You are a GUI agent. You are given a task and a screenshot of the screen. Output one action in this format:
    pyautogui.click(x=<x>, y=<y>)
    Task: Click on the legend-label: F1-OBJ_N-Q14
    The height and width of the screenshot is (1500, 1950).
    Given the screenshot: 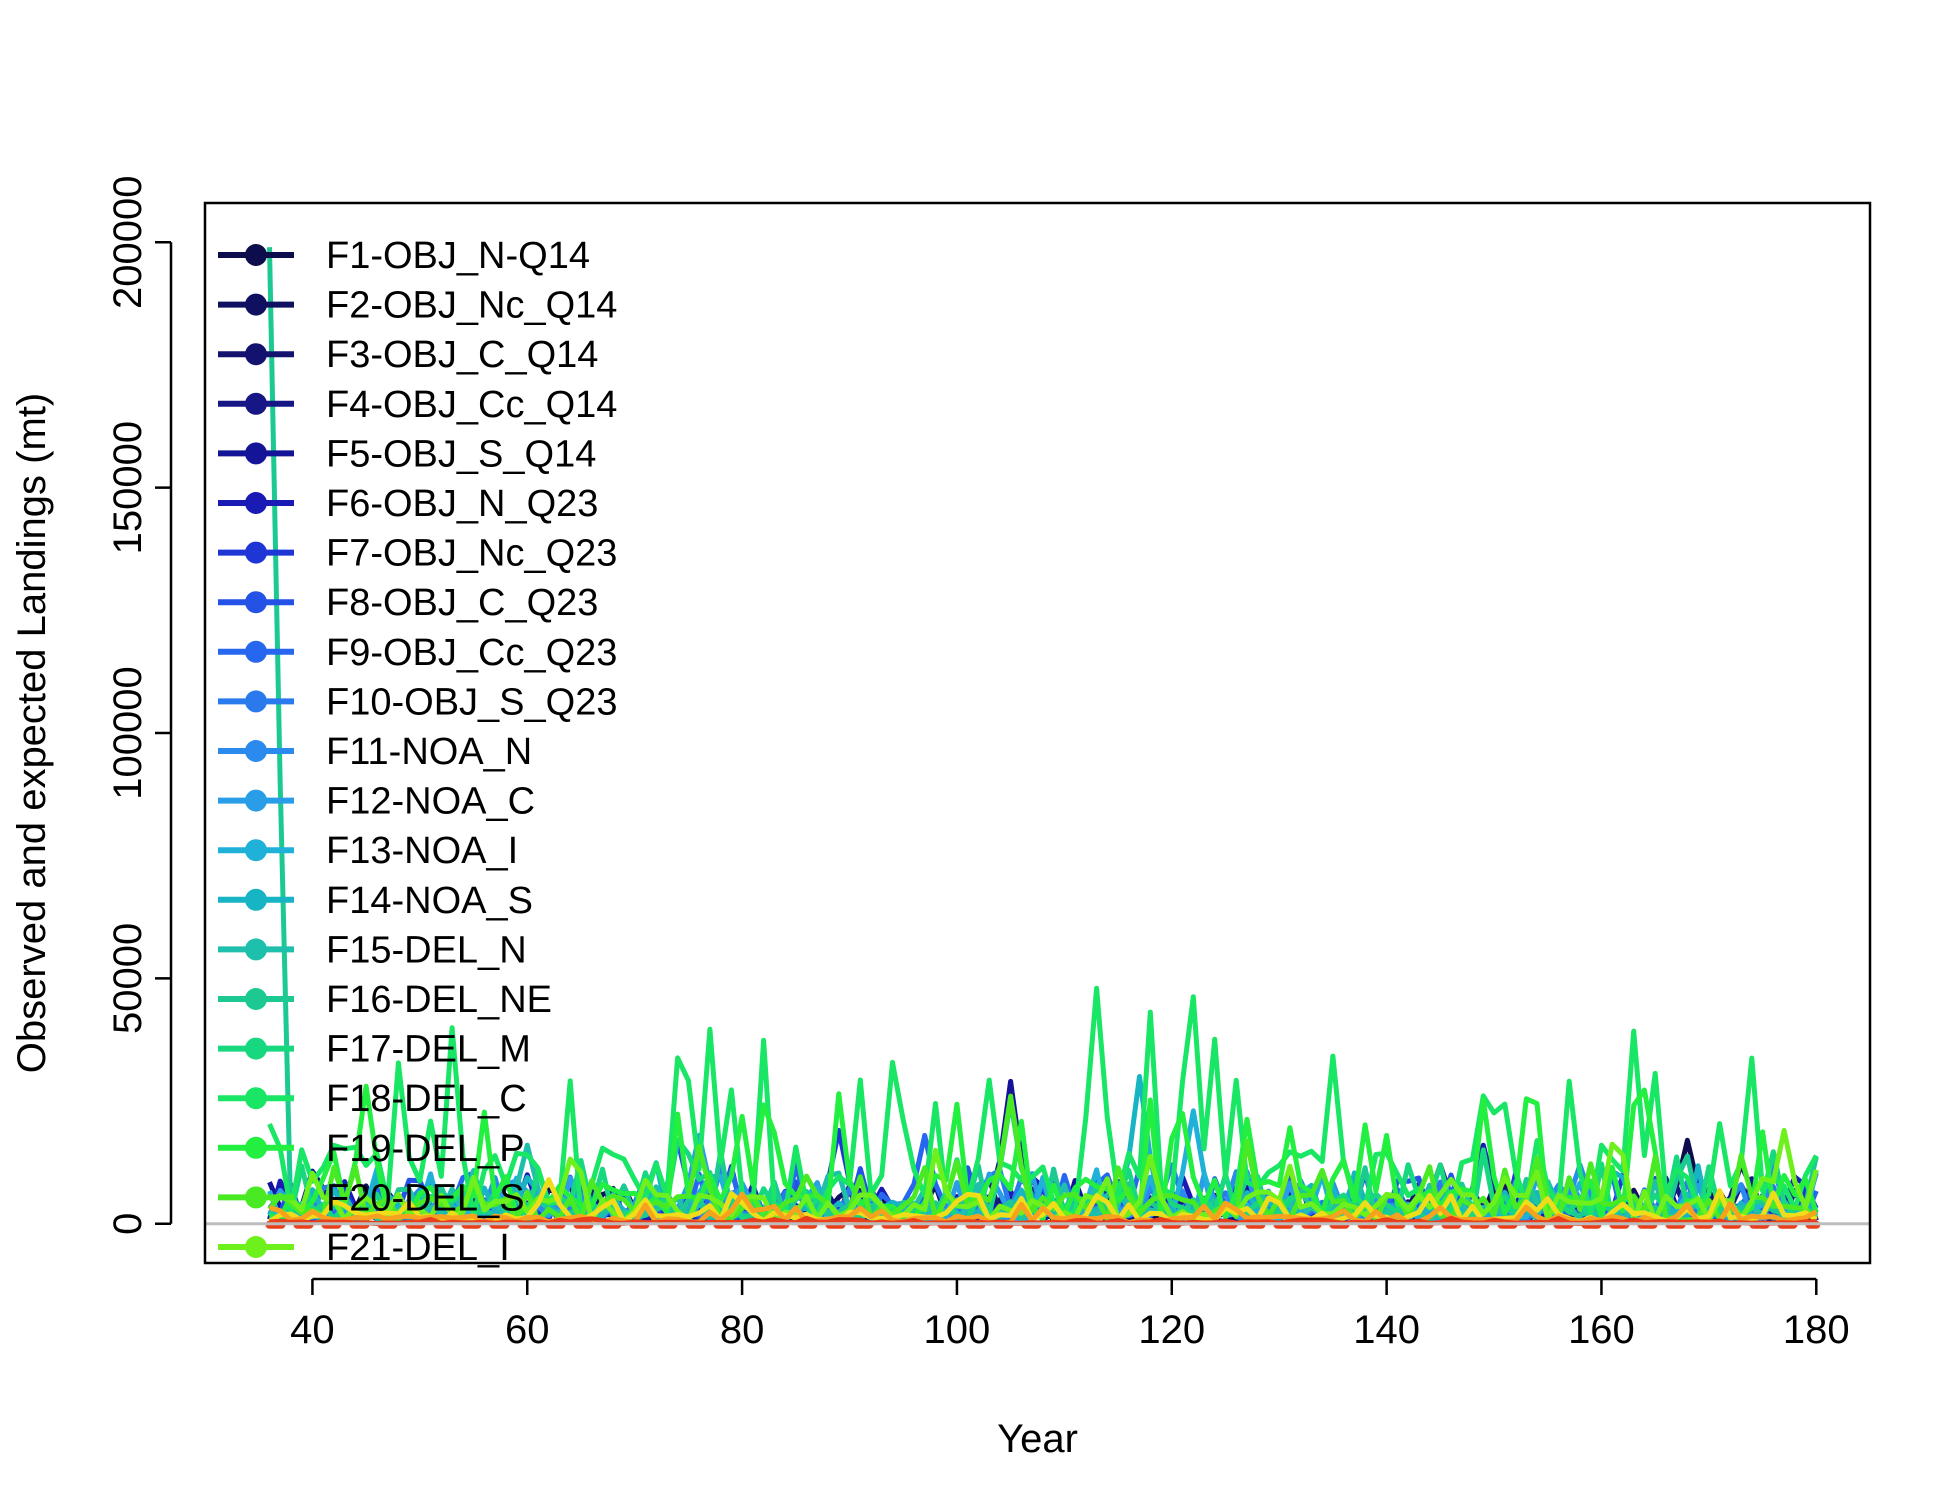 What is the action you would take?
    pyautogui.click(x=458, y=256)
    